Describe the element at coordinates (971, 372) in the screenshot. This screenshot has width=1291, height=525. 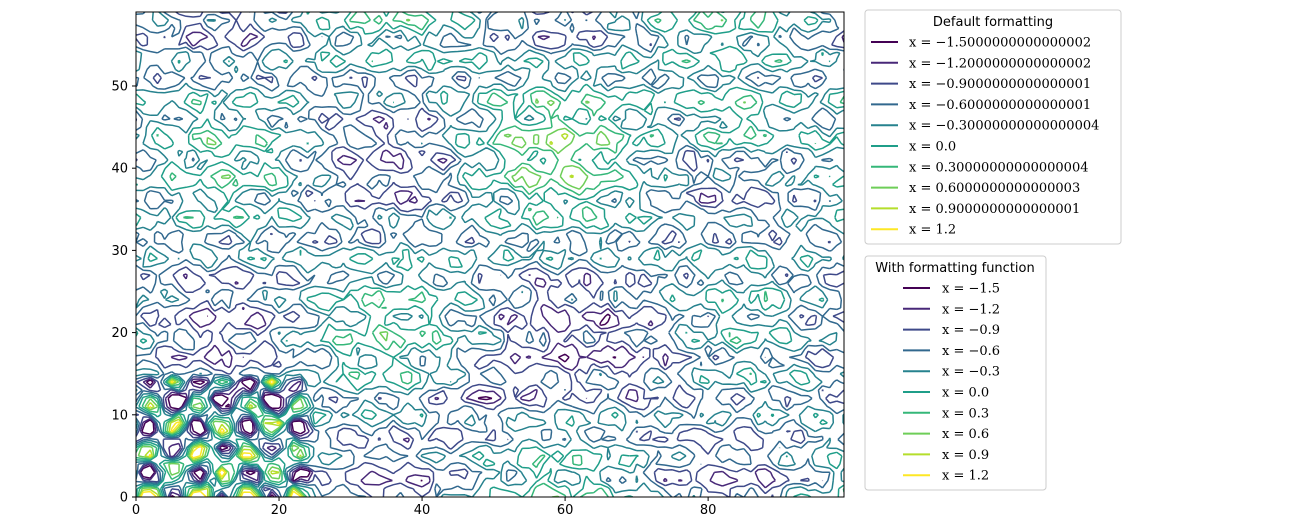
I see `legend-label: x = −0.3` at that location.